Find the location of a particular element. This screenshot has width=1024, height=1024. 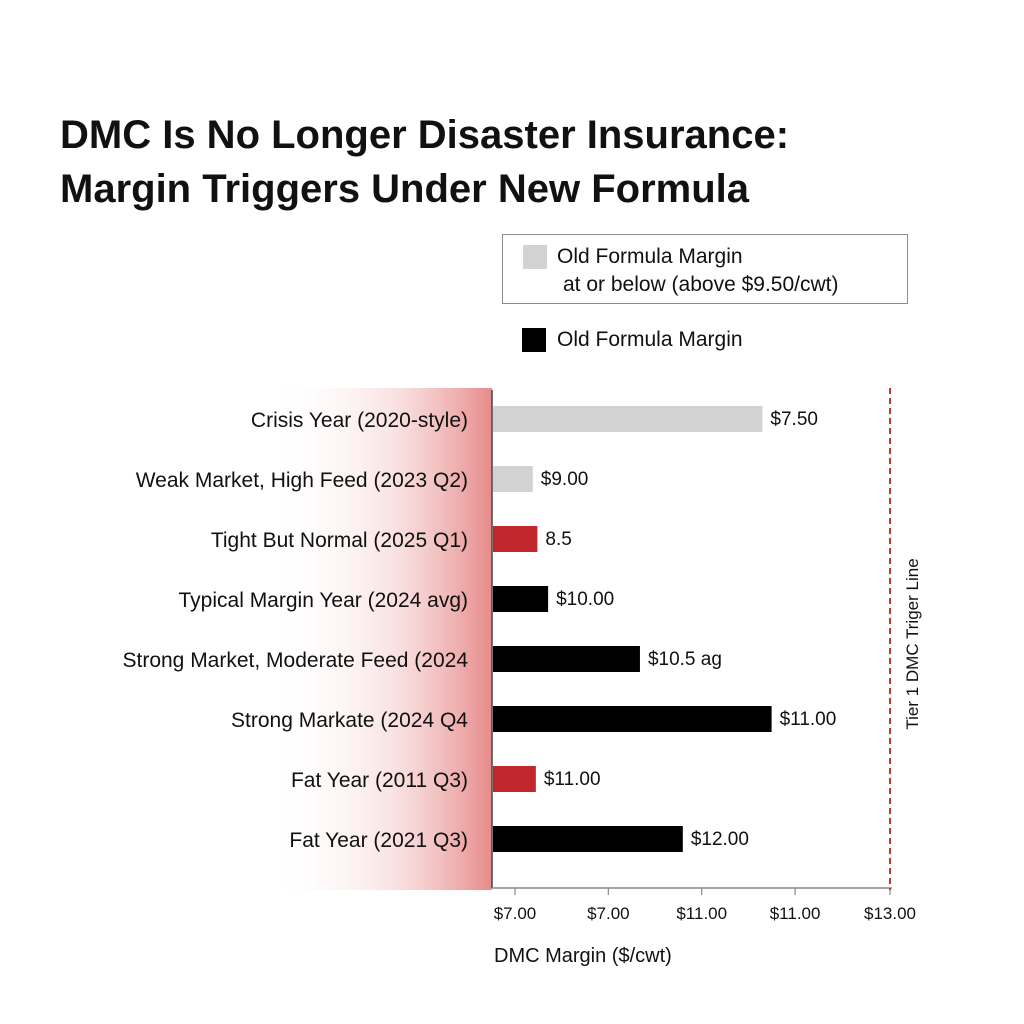

category-label-1: Crisis Year (2020-style) is located at coordinates (359, 420).